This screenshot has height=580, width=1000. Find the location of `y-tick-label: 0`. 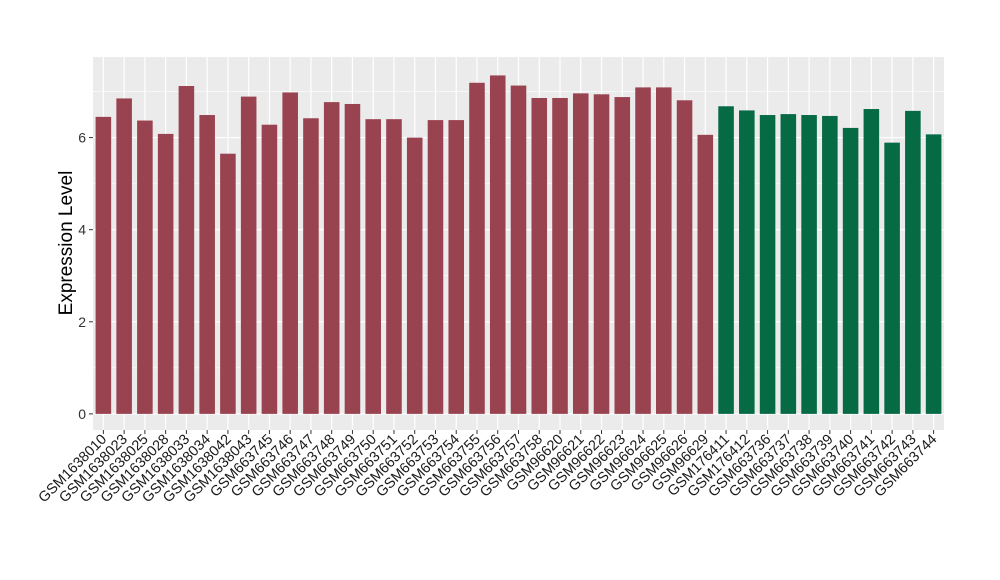

y-tick-label: 0 is located at coordinates (82, 414).